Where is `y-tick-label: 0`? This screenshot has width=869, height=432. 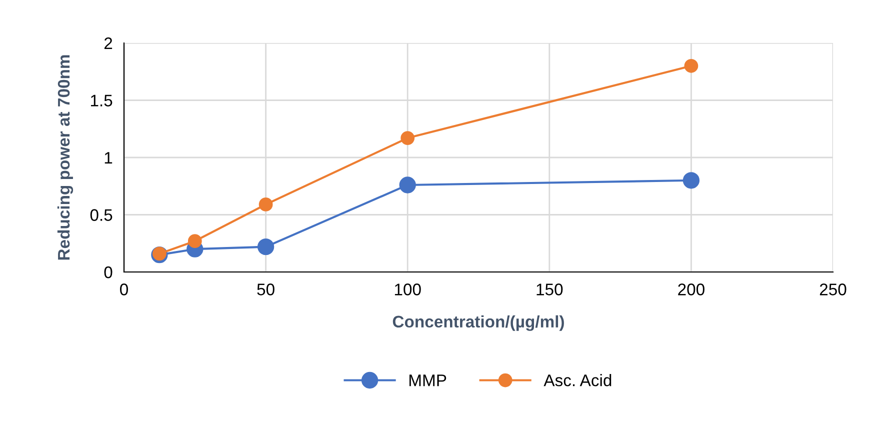
y-tick-label: 0 is located at coordinates (108, 272).